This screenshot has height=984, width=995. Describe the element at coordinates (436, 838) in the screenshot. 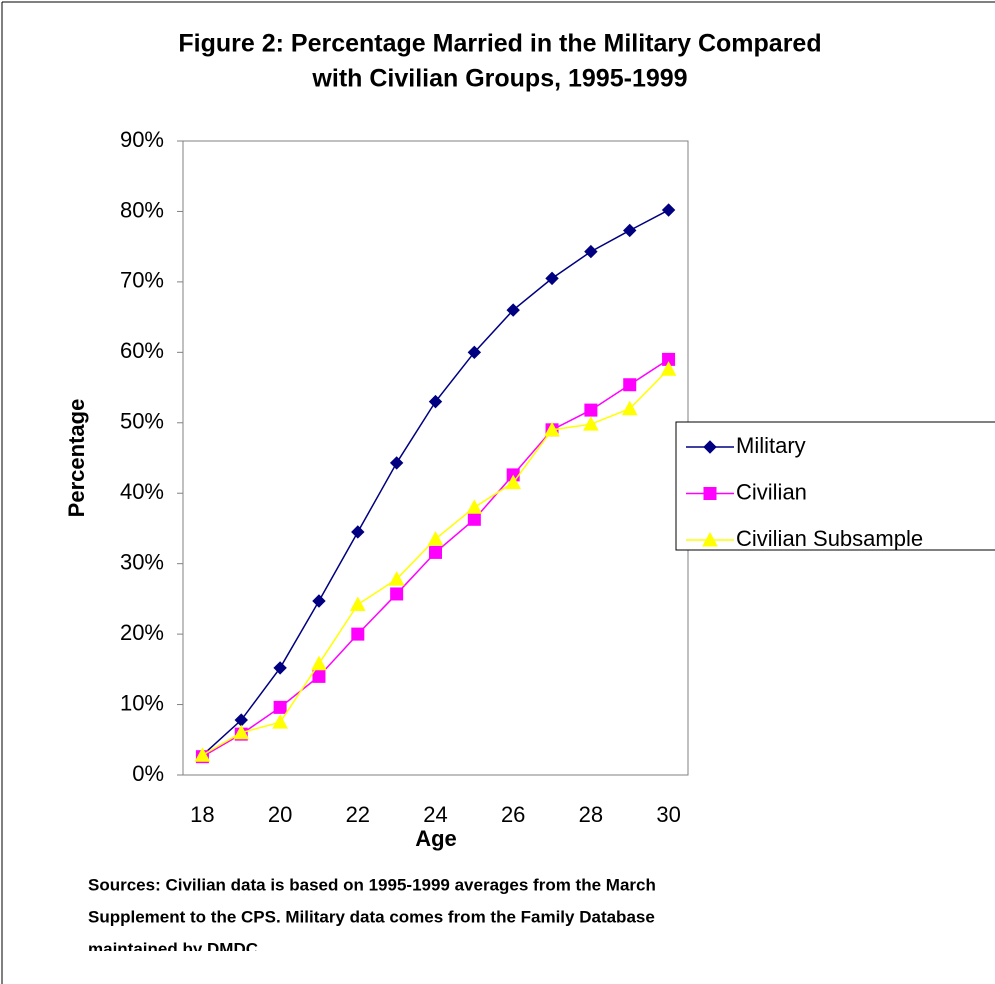

I see `x-axis-label: Age` at that location.